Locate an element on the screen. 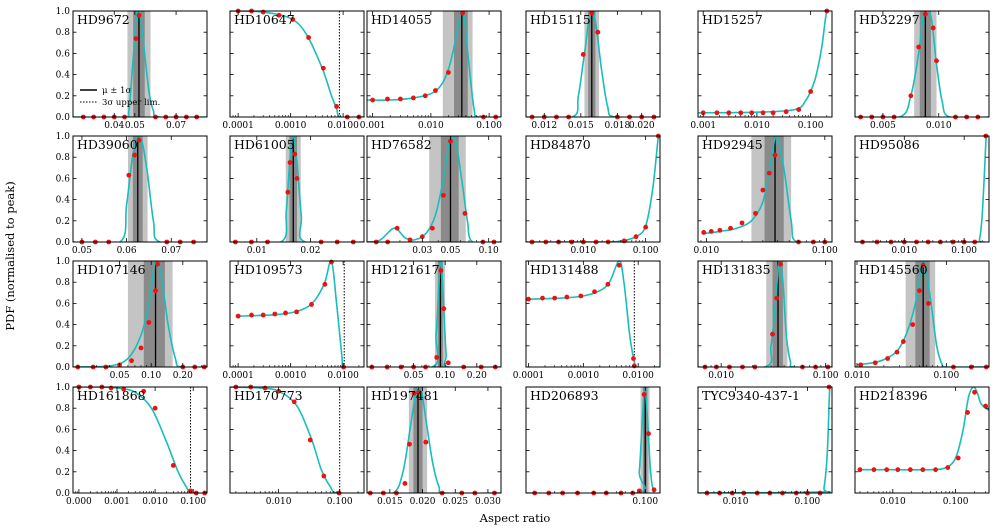 The image size is (996, 530). x-tick-label: 0.0010 is located at coordinates (291, 376).